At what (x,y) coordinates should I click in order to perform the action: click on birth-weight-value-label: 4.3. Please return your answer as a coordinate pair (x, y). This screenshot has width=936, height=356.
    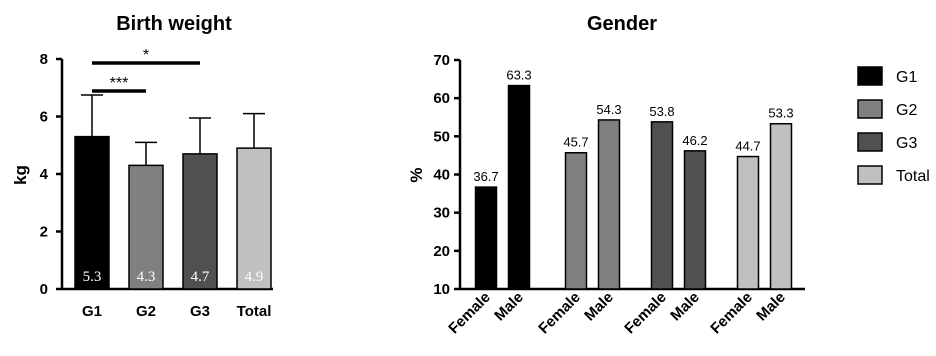
    Looking at the image, I should click on (146, 277).